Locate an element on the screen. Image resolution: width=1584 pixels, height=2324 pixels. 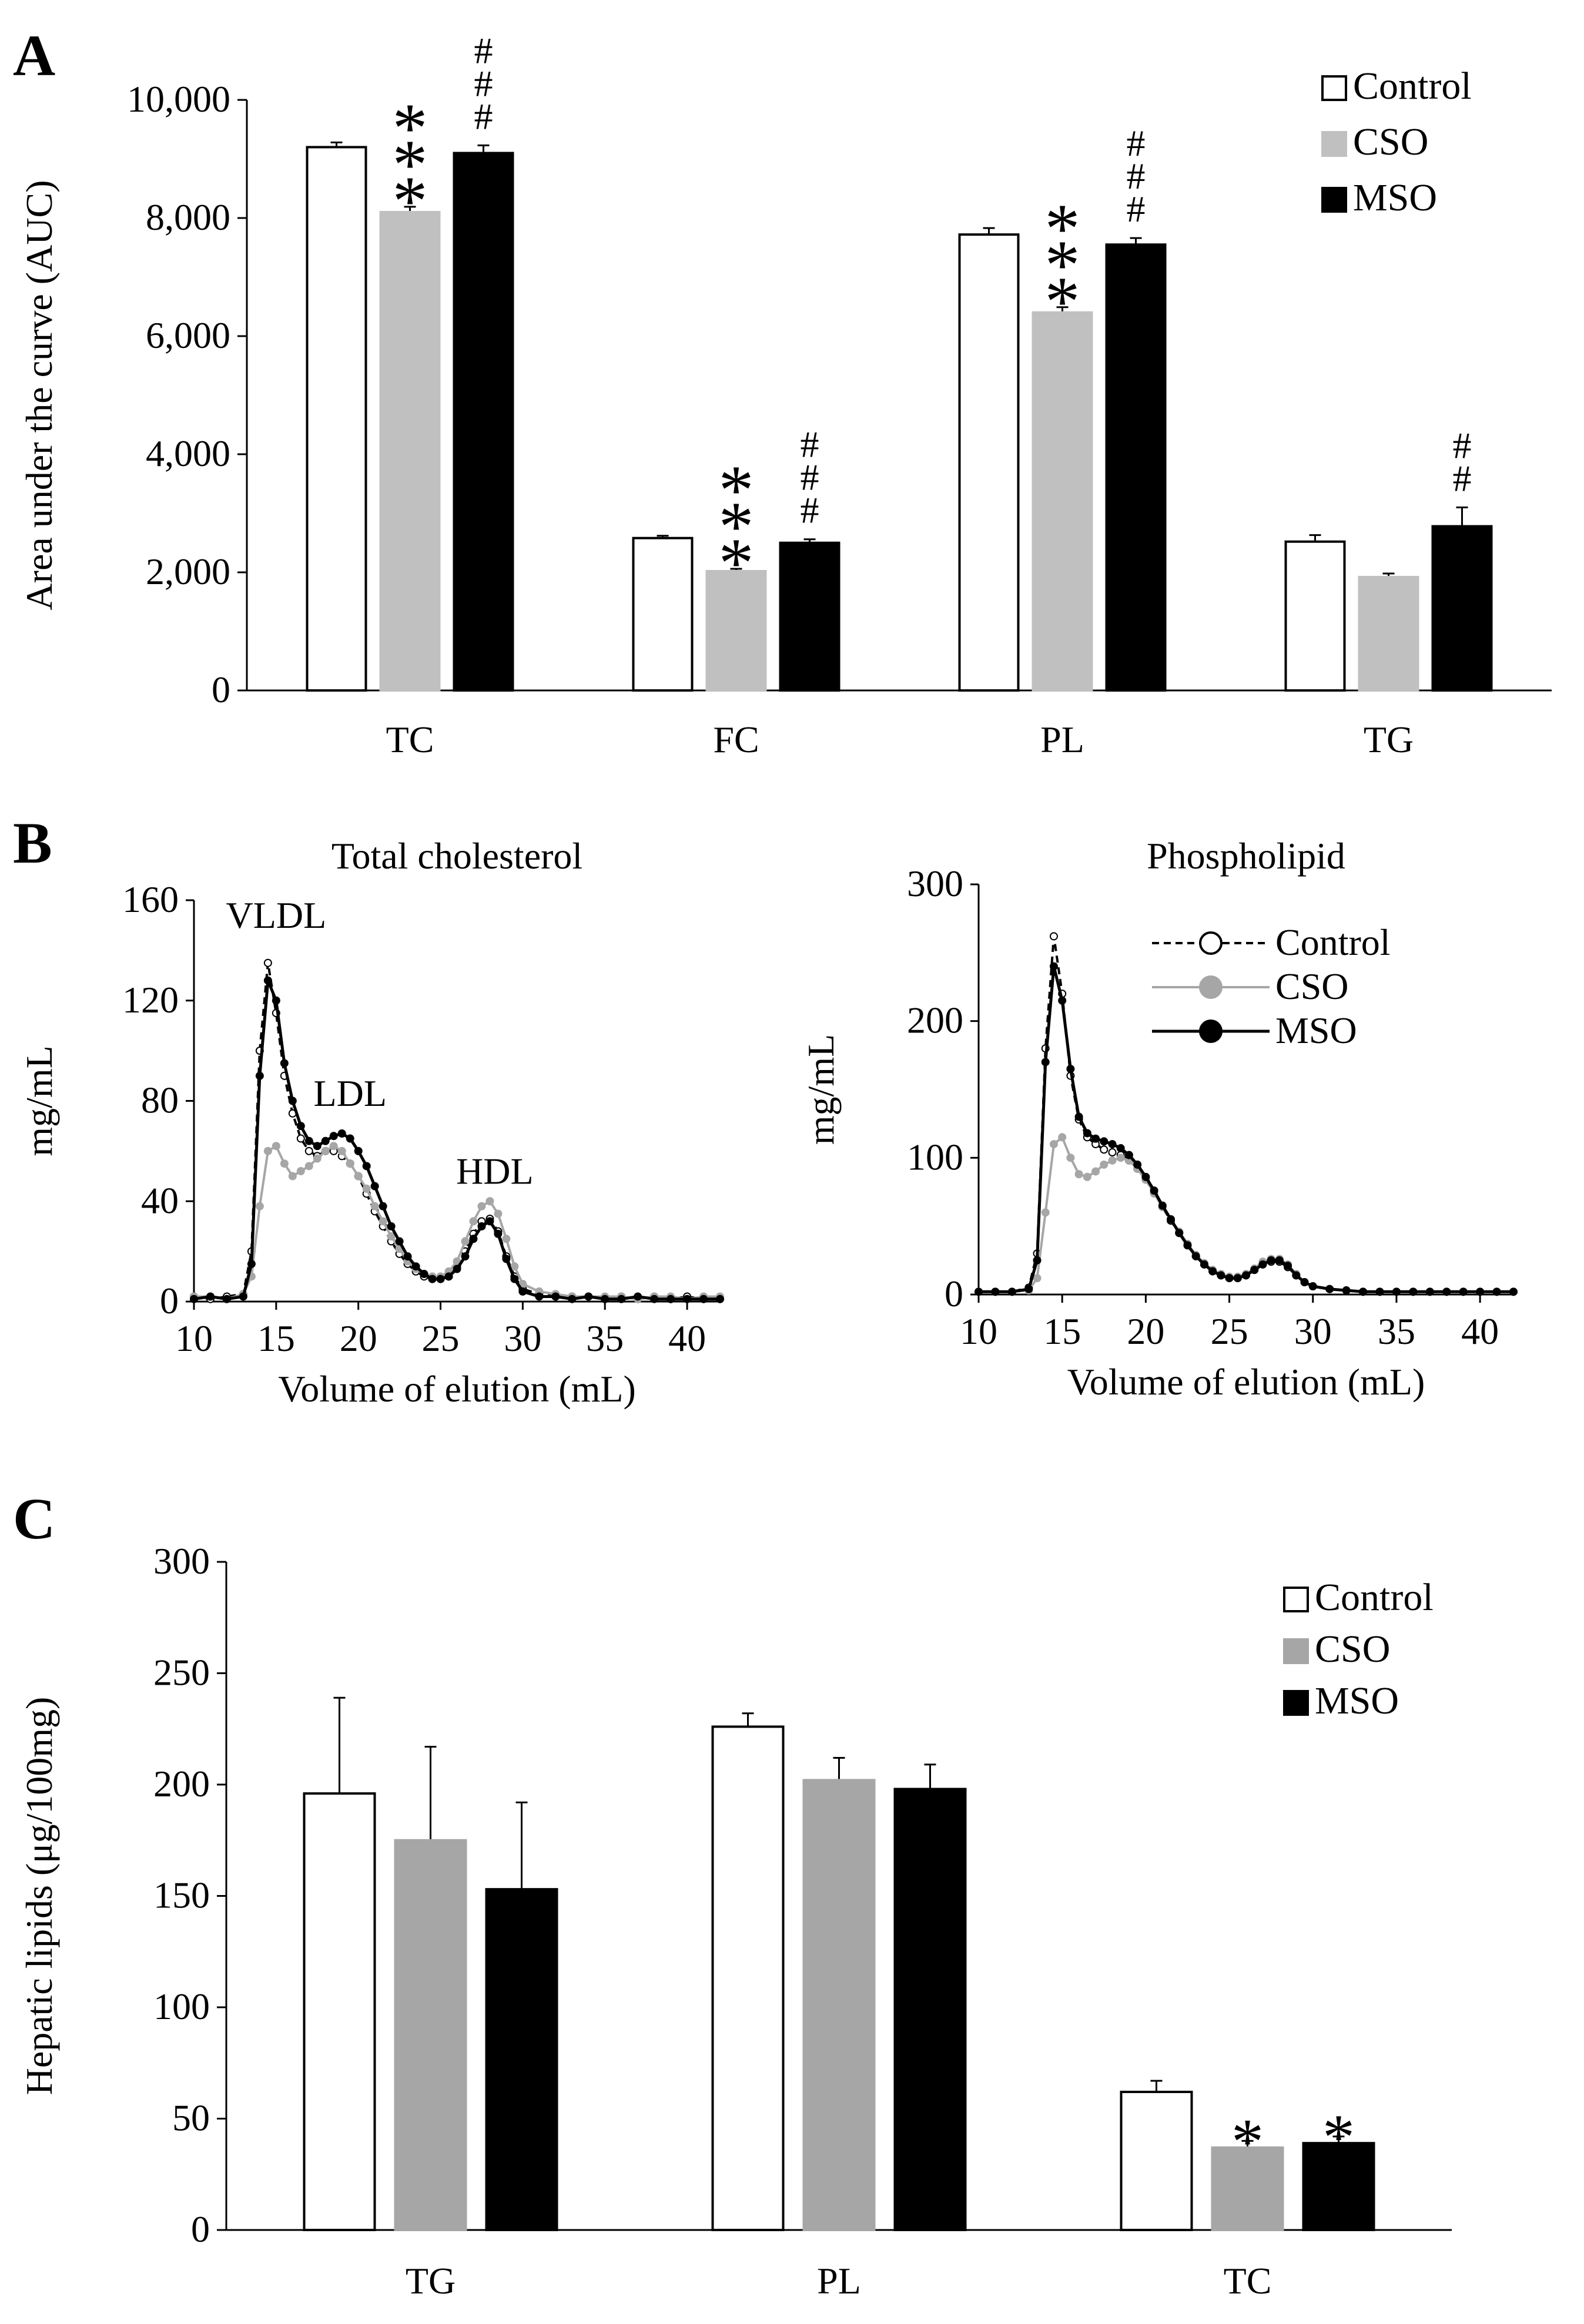
panel-letter-c: C is located at coordinates (34, 1518).